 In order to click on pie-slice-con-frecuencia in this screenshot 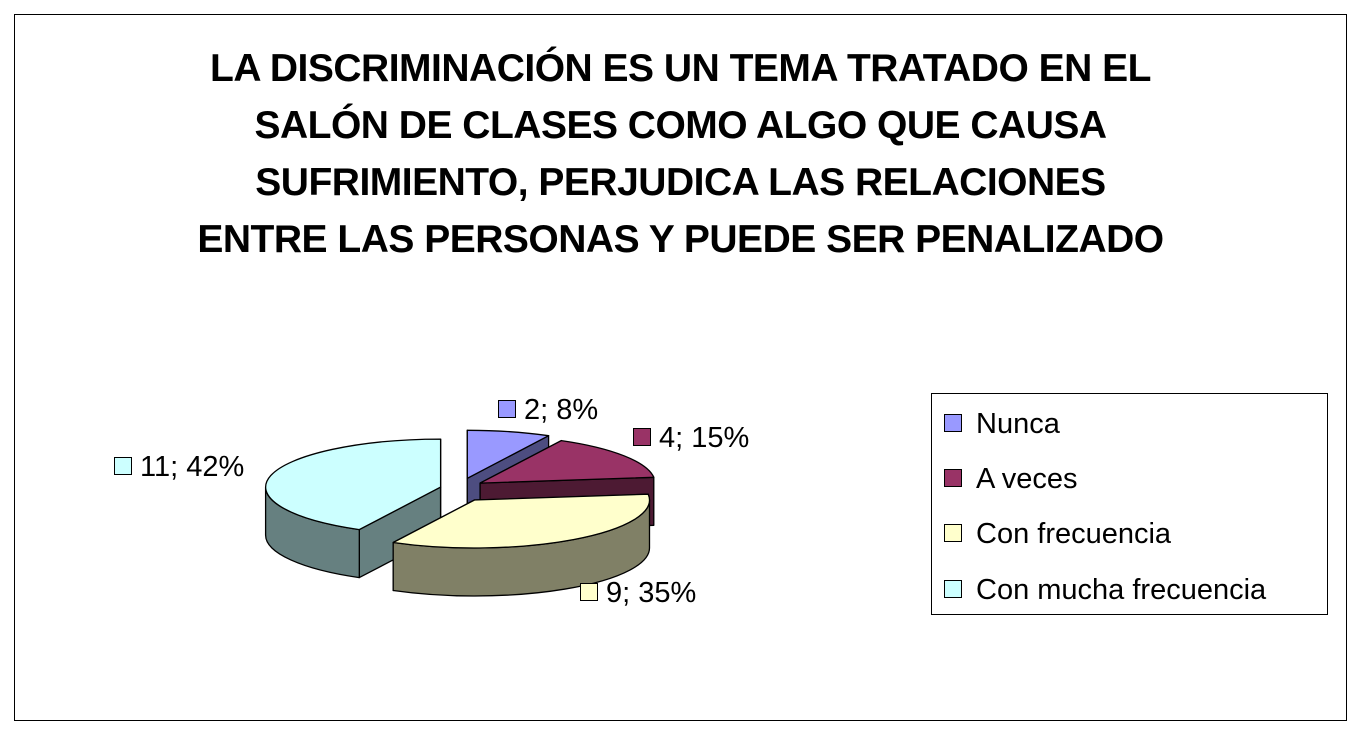, I will do `click(521, 545)`.